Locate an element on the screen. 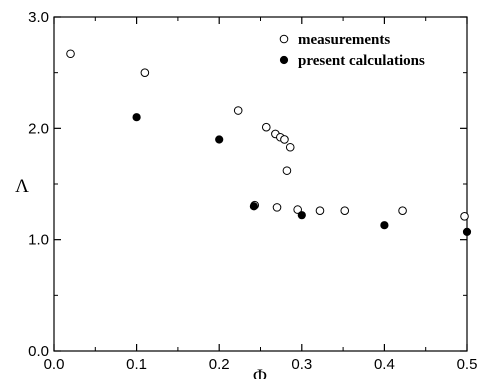 The image size is (481, 379). x-tick-label: 0.0 is located at coordinates (54, 364).